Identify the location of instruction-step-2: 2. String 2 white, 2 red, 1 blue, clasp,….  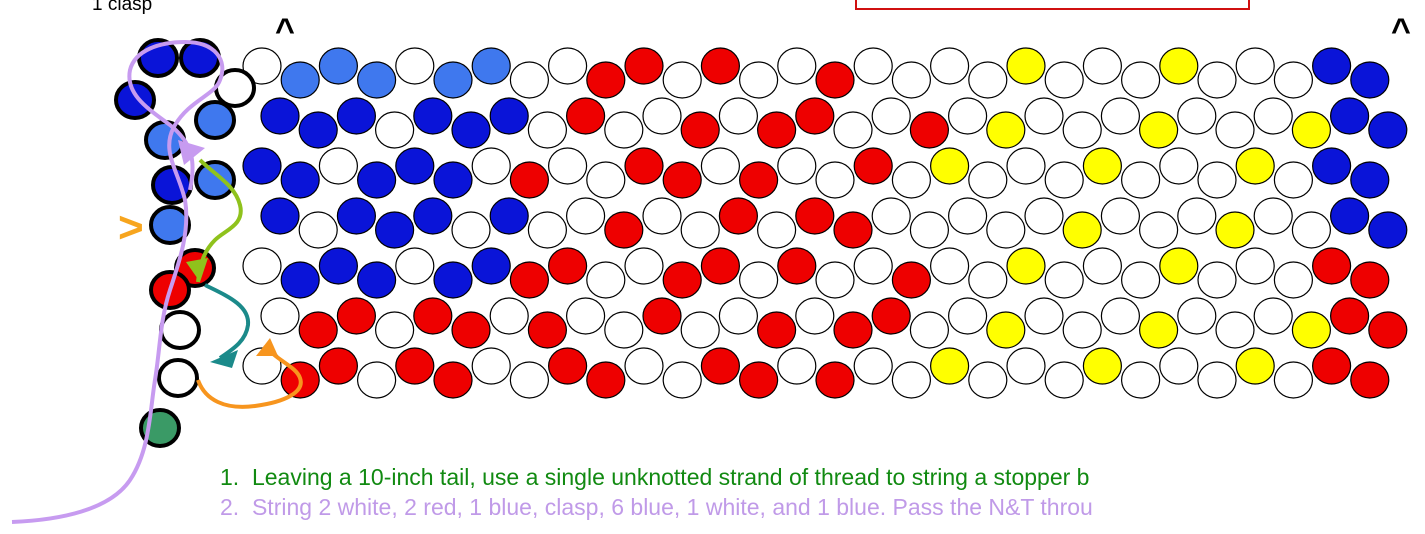
(656, 507).